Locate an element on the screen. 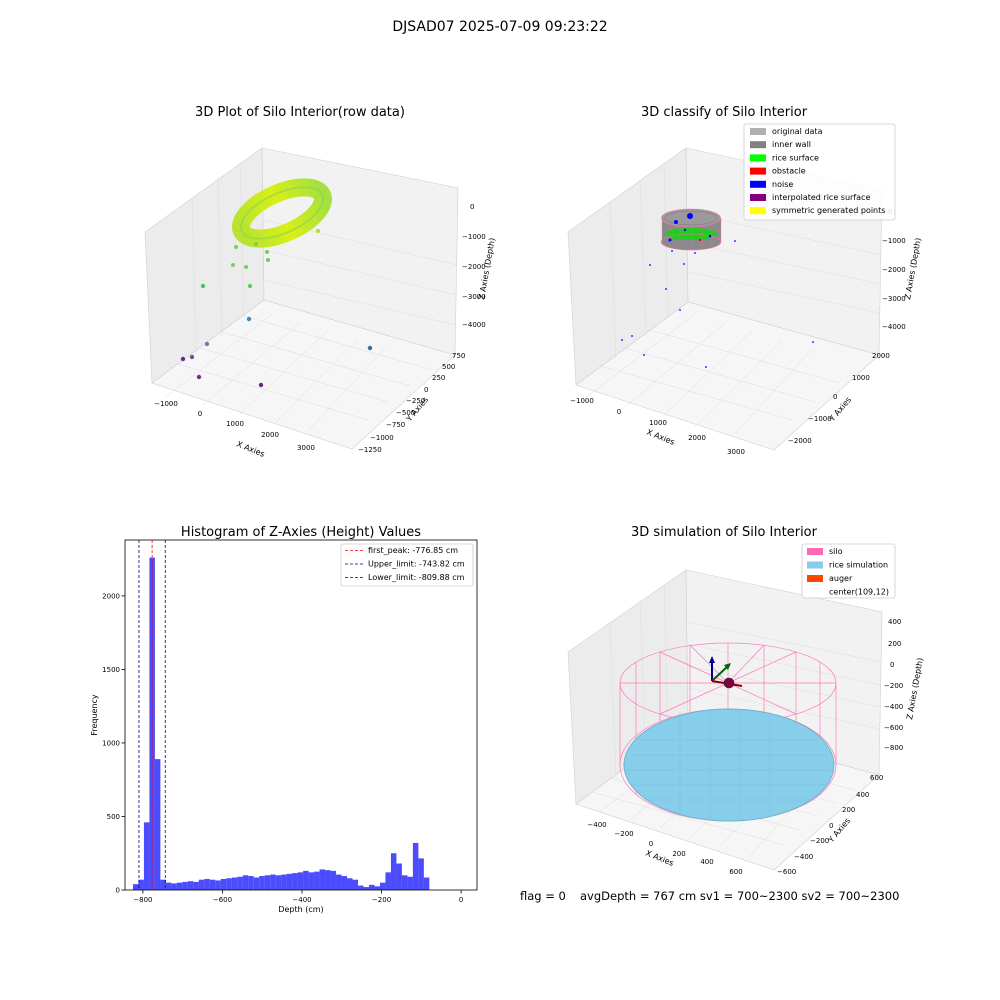  svg-text: −600 is located at coordinates (893, 728).